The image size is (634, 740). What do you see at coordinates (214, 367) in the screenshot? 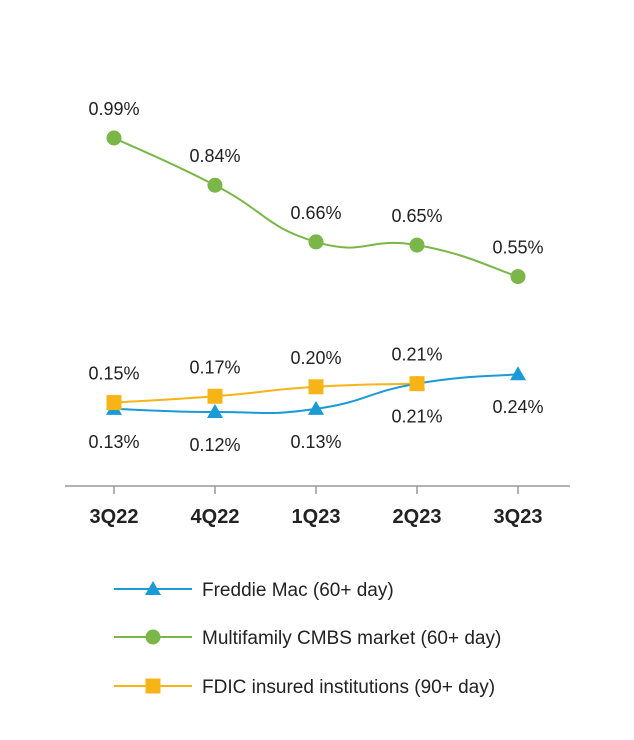
I see `data-label: 0.17%` at bounding box center [214, 367].